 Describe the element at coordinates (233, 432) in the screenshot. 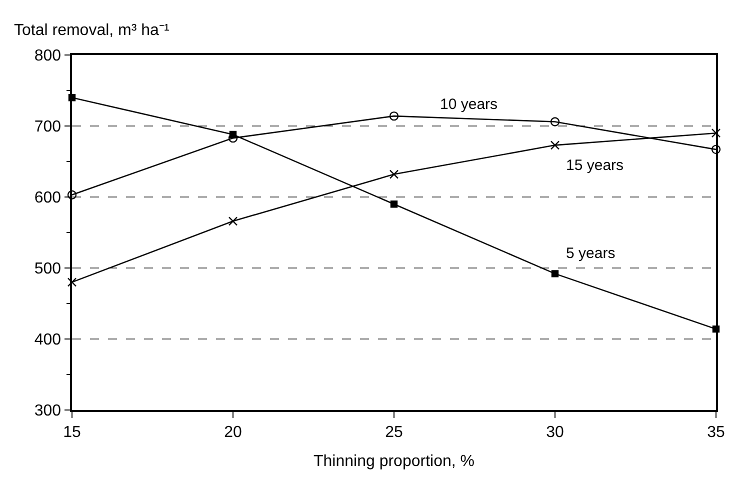

I see `x-tick-label: 20` at that location.